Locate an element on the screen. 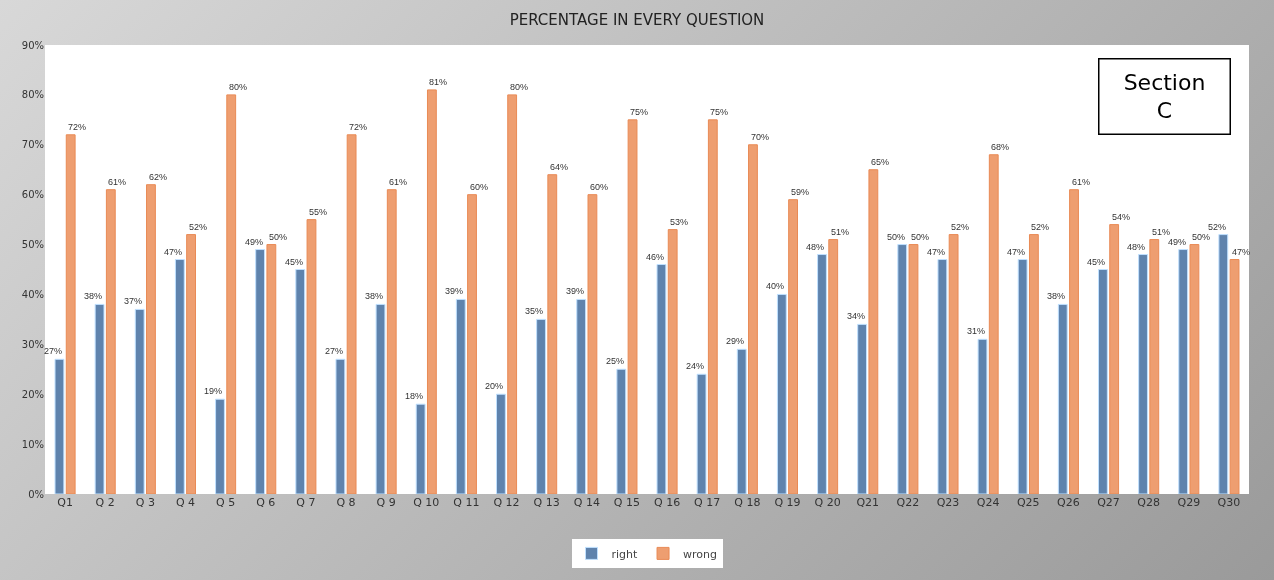 Image resolution: width=1274 pixels, height=580 pixels. data-label: 54% is located at coordinates (1121, 217).